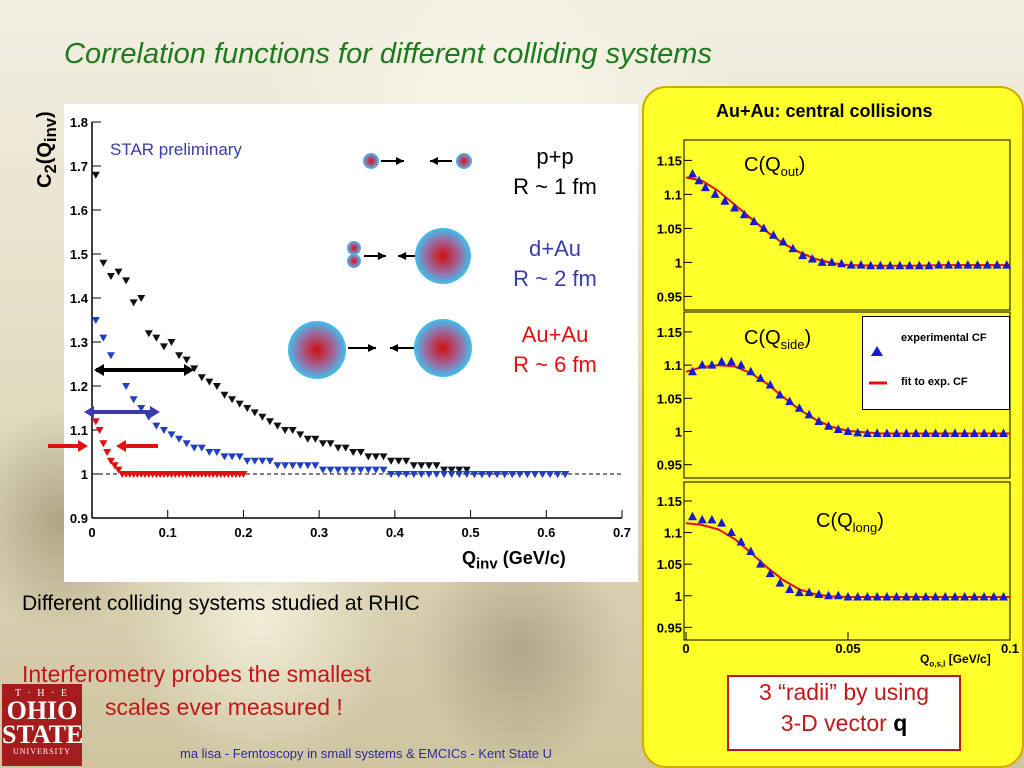 Image resolution: width=1024 pixels, height=768 pixels. I want to click on right-x-tick-label: 0.1, so click(1010, 648).